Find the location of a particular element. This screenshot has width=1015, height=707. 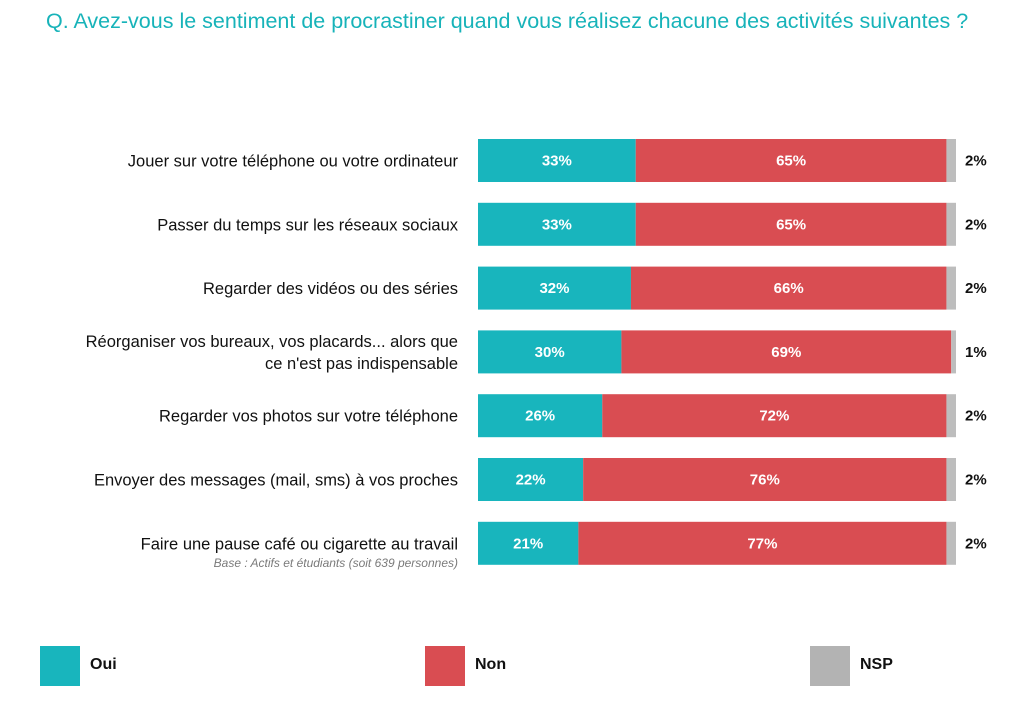

legend-swatch-non is located at coordinates (445, 666).